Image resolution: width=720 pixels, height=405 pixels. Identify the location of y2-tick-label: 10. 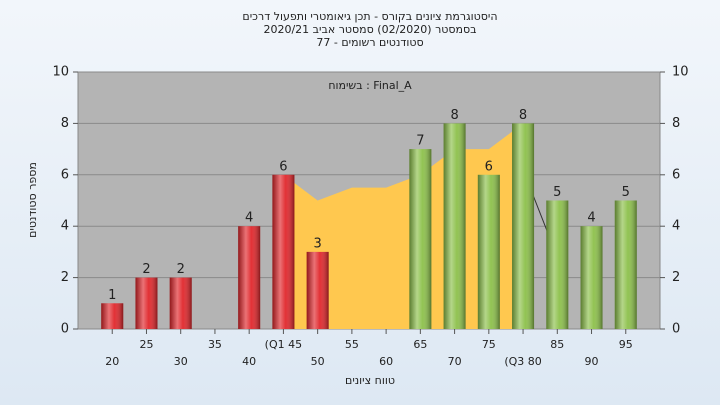
(680, 72).